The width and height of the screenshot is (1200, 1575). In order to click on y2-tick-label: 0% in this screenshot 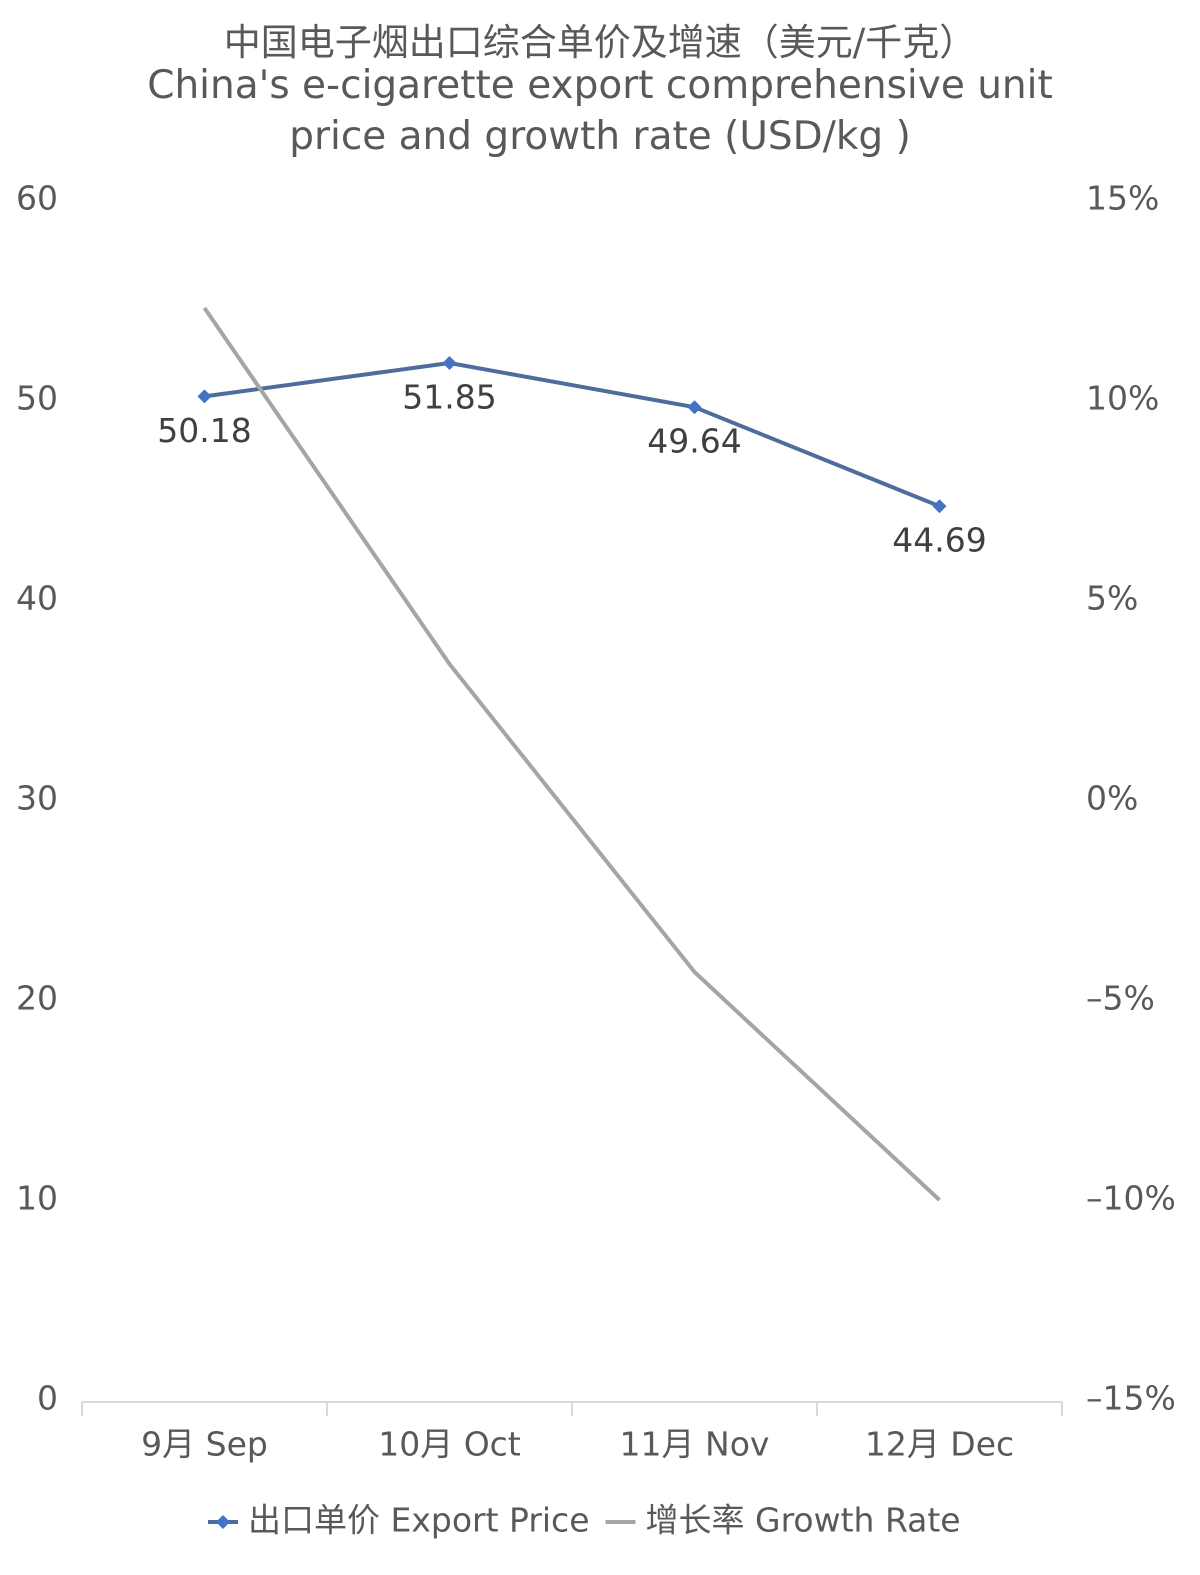, I will do `click(1112, 798)`.